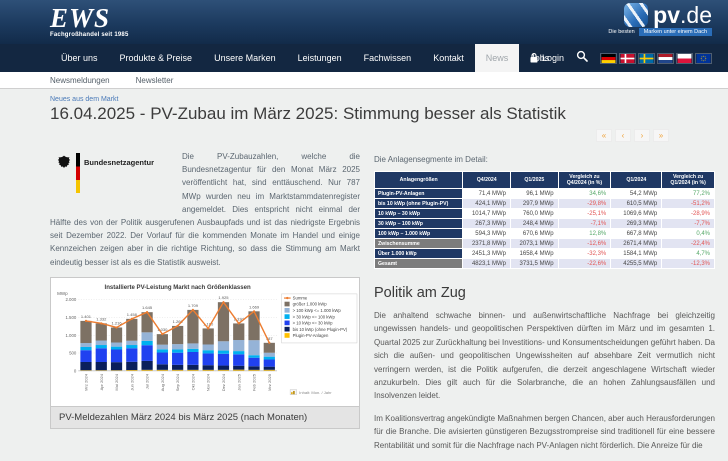 This screenshot has height=461, width=728. Describe the element at coordinates (703, 58) in the screenshot. I see `flag-eu-icon` at that location.